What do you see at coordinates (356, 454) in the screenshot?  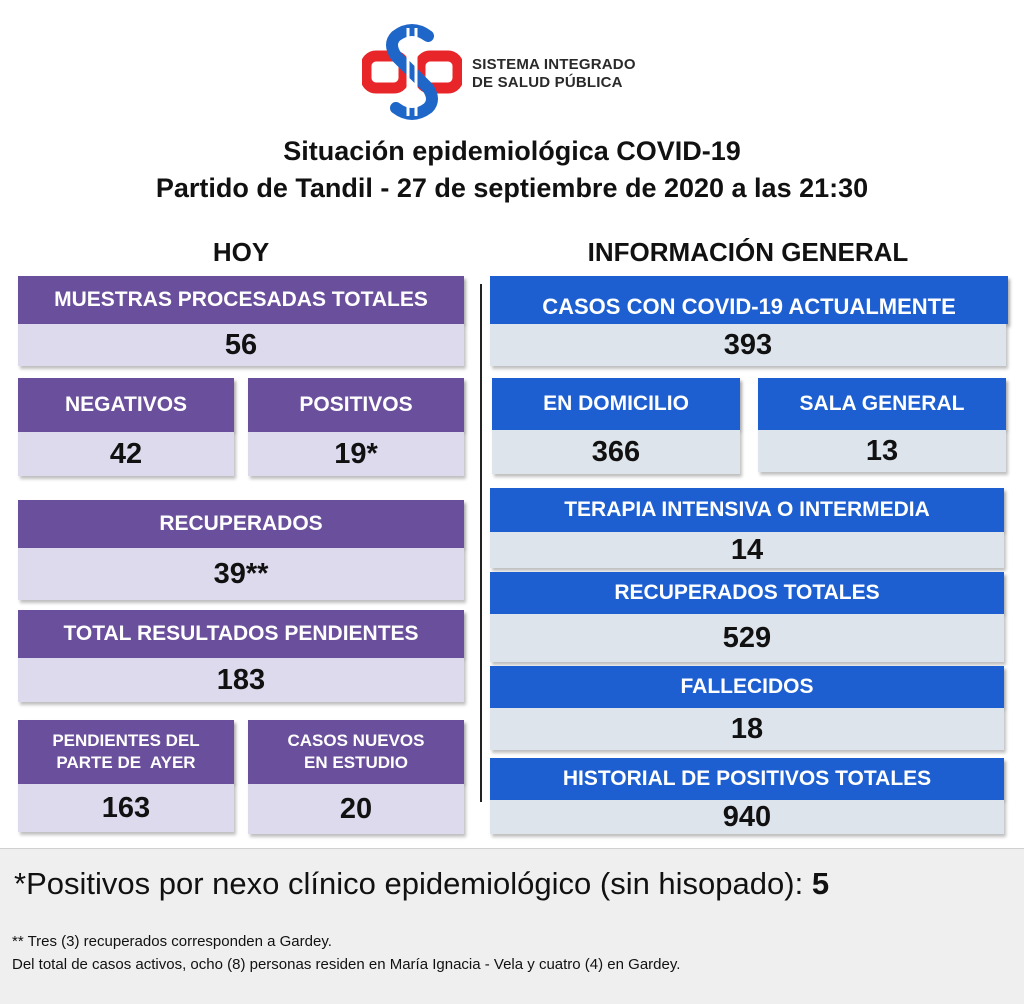 I see `positivos-value: 19*` at bounding box center [356, 454].